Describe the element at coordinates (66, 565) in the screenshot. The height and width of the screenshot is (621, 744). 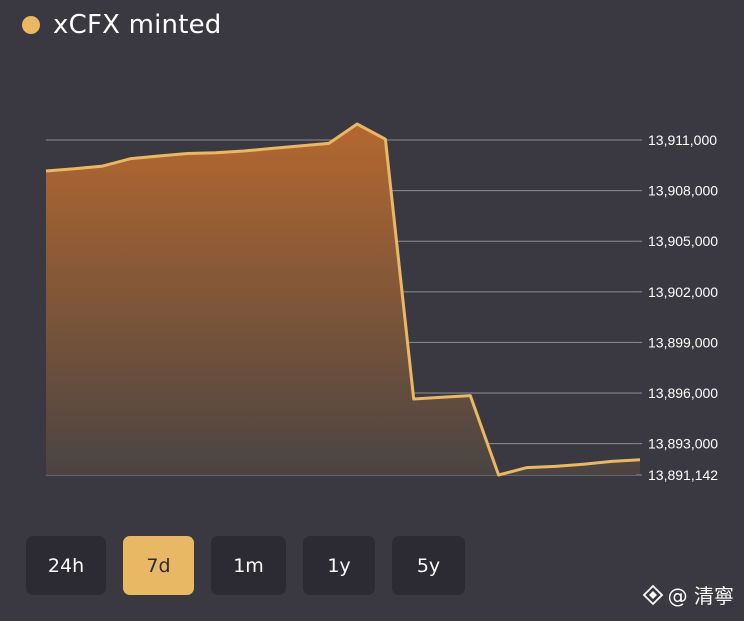
I see `range-button-24h: 24h` at that location.